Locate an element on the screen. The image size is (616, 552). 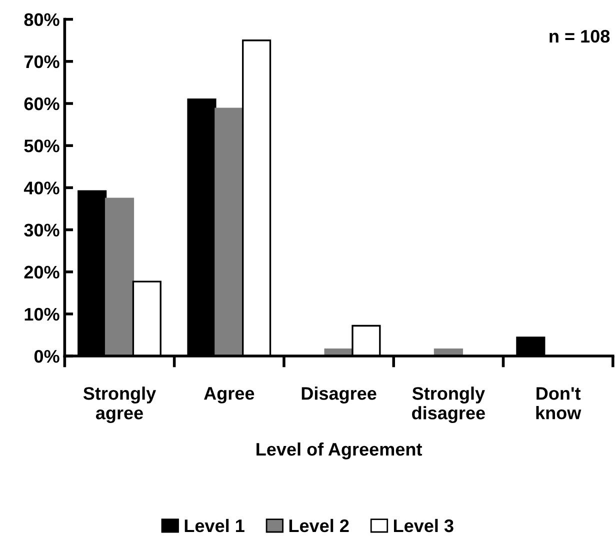
y-tick-label: 20% is located at coordinates (42, 272).